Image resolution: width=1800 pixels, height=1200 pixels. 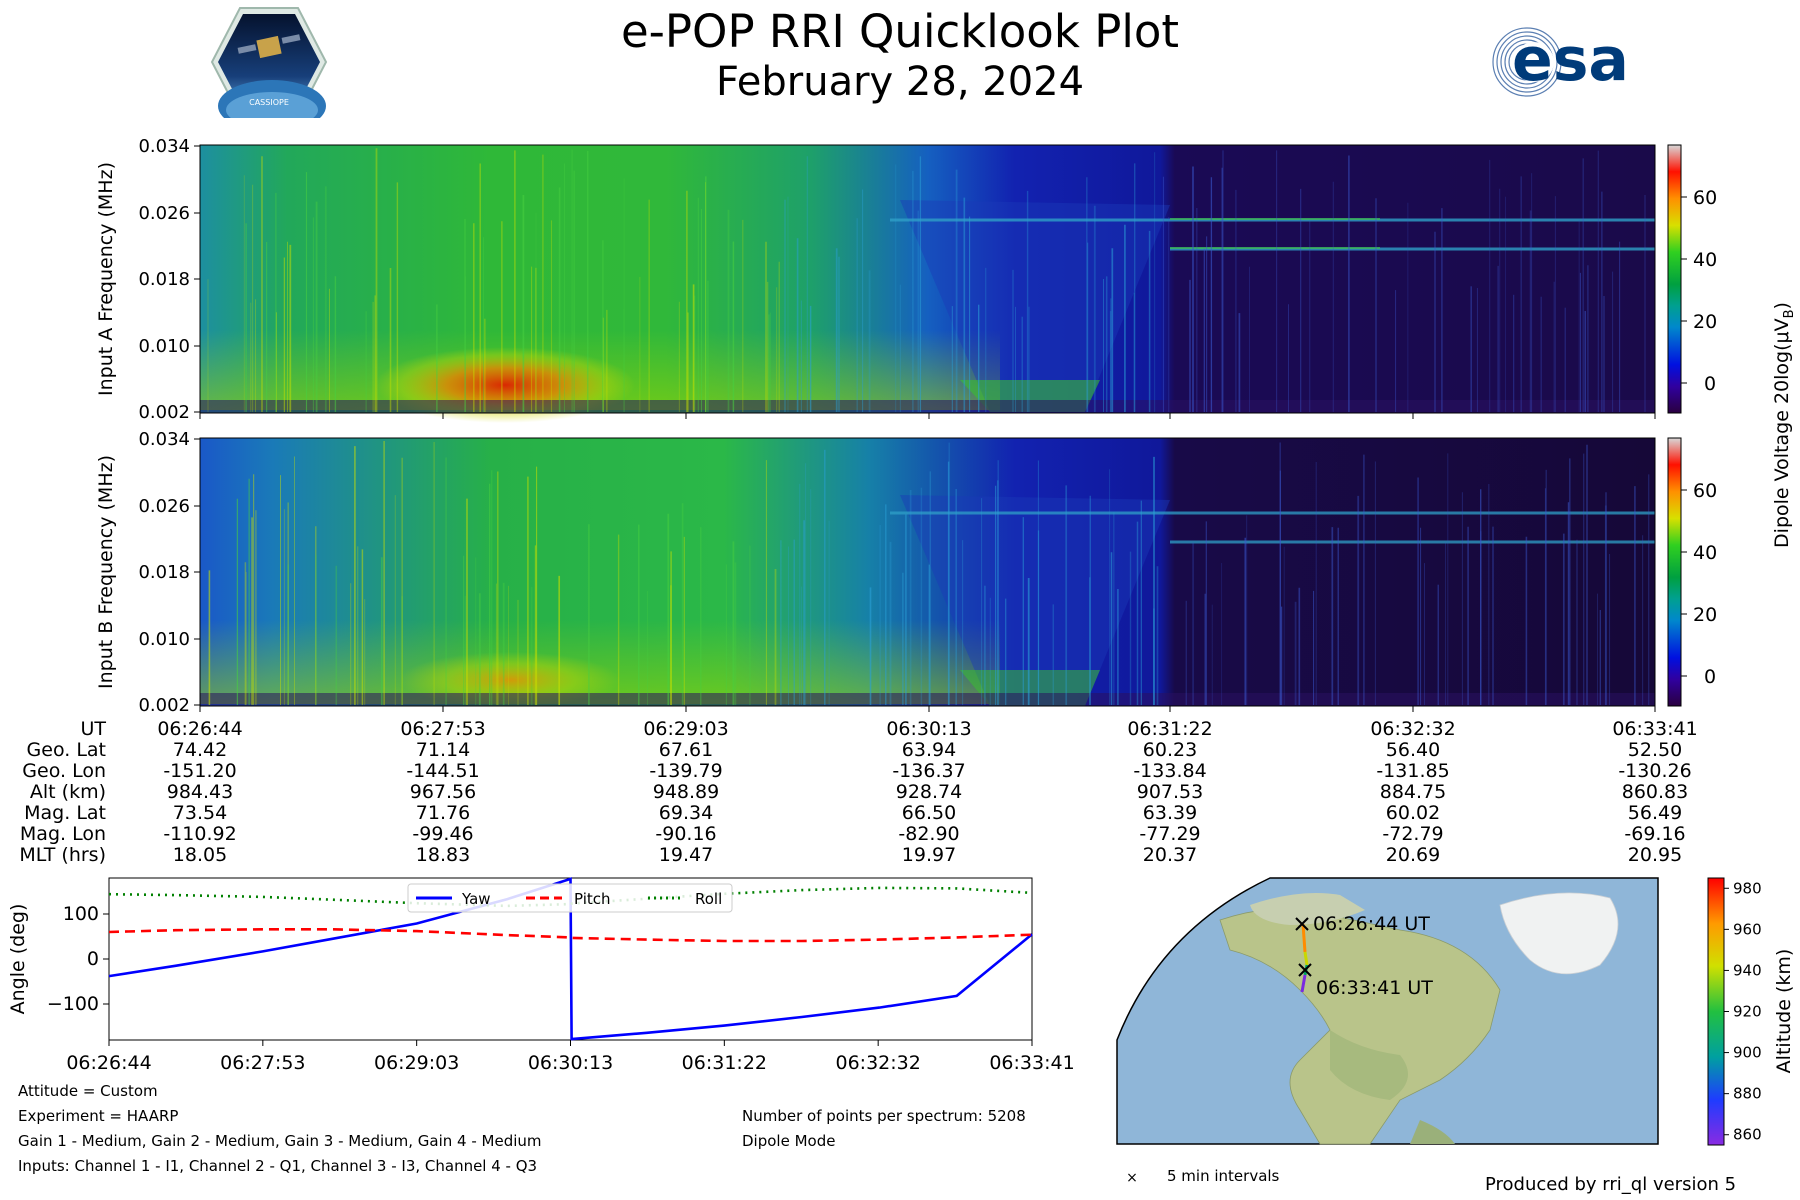 What do you see at coordinates (88, 1091) in the screenshot?
I see `footer-attitude: Attitude = Custom` at bounding box center [88, 1091].